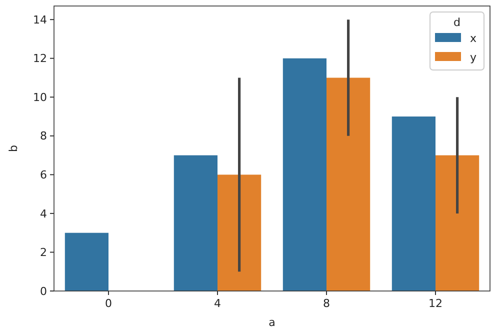 This screenshot has width=501, height=333. I want to click on y-tick-label: 8, so click(43, 136).